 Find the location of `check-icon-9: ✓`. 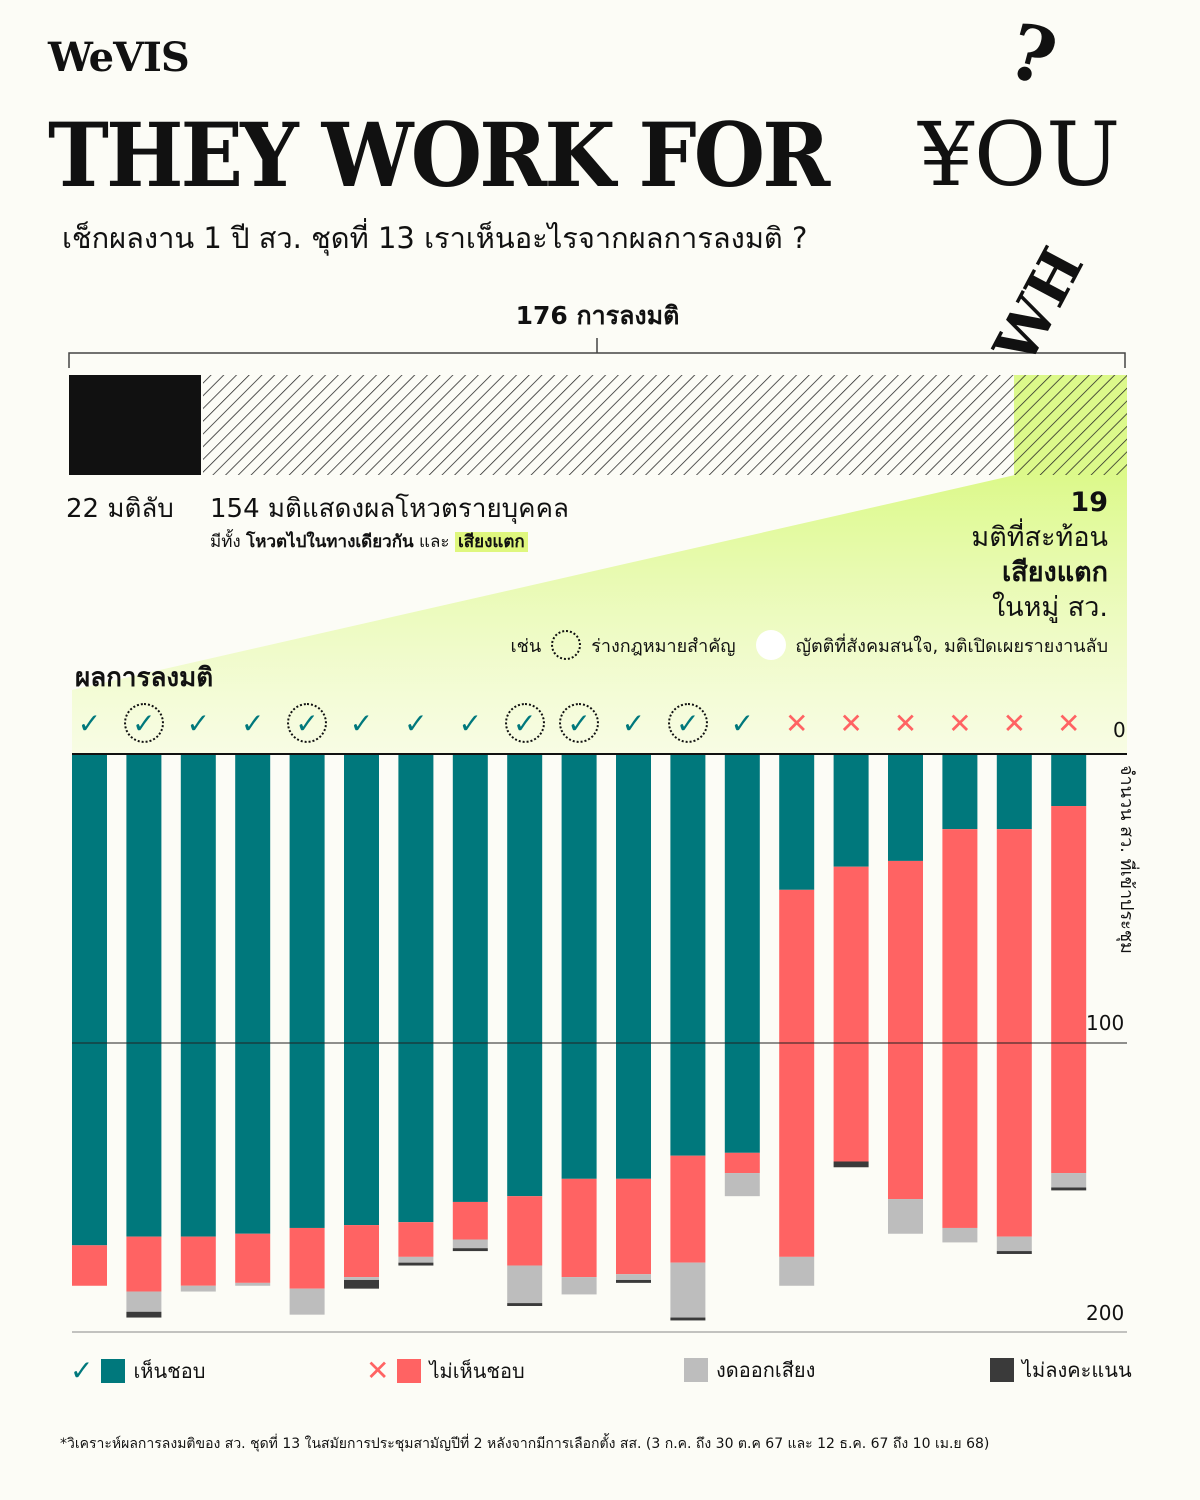

check-icon-9: ✓ is located at coordinates (524, 723).